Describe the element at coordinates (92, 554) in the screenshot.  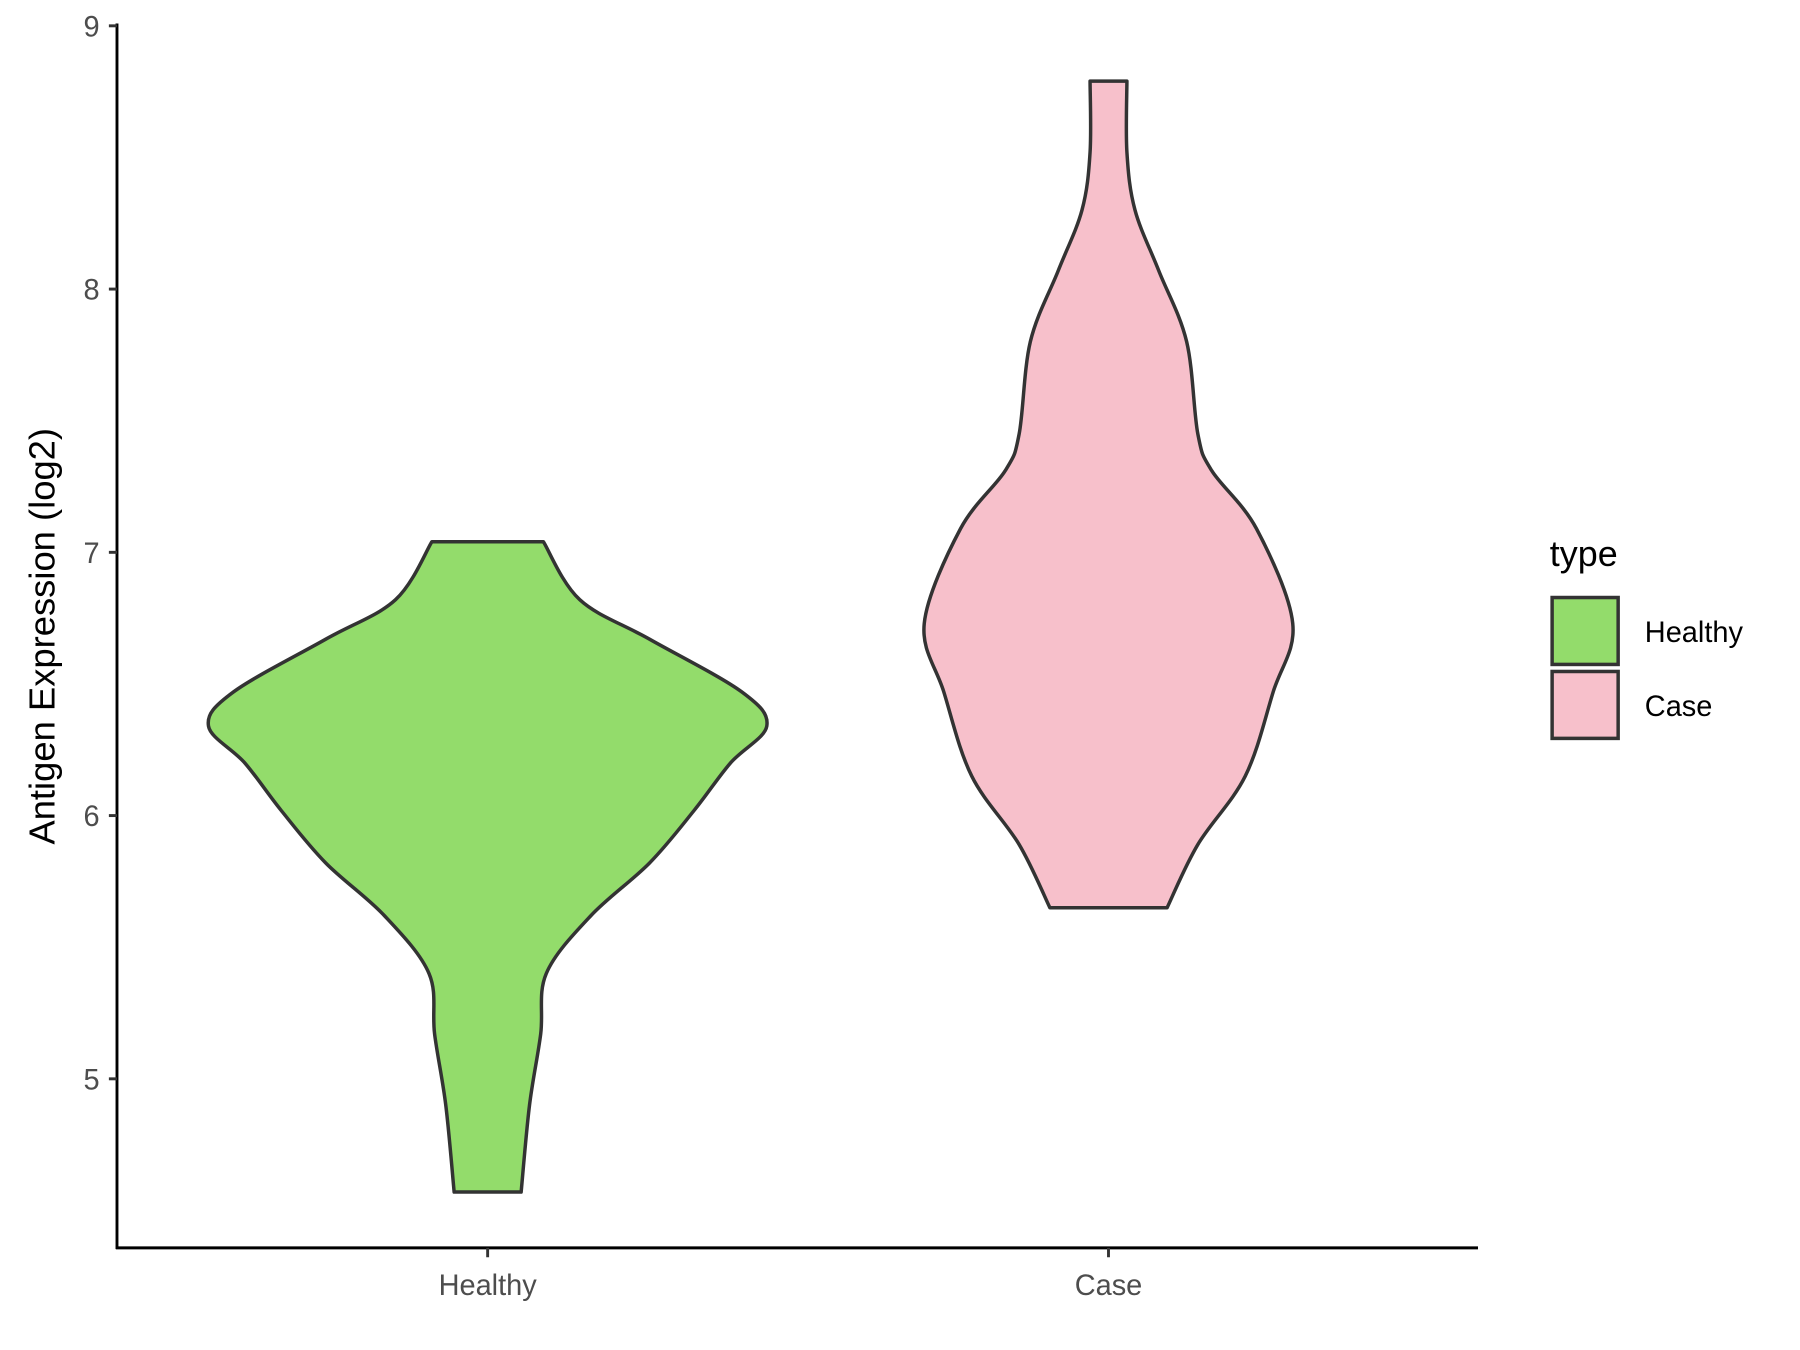
I see `y-tick-label: 7` at that location.